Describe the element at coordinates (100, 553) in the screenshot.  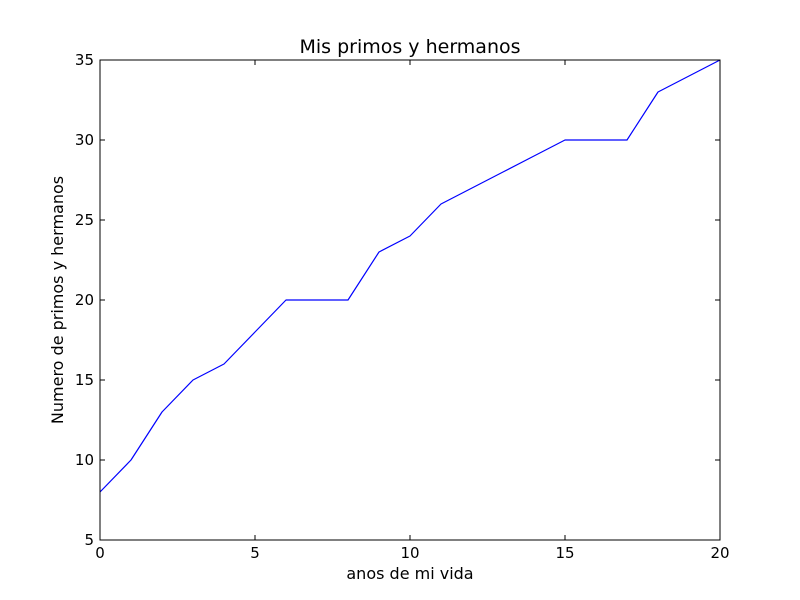
I see `x-tick-label: 0` at that location.